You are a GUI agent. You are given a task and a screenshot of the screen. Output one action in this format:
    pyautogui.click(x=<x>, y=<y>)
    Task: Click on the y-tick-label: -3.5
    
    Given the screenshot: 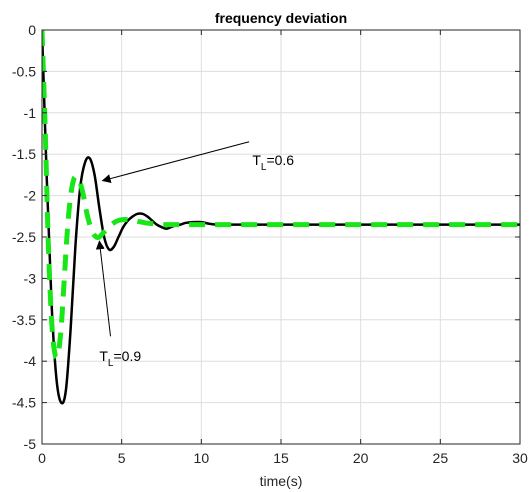 What is the action you would take?
    pyautogui.click(x=24, y=320)
    